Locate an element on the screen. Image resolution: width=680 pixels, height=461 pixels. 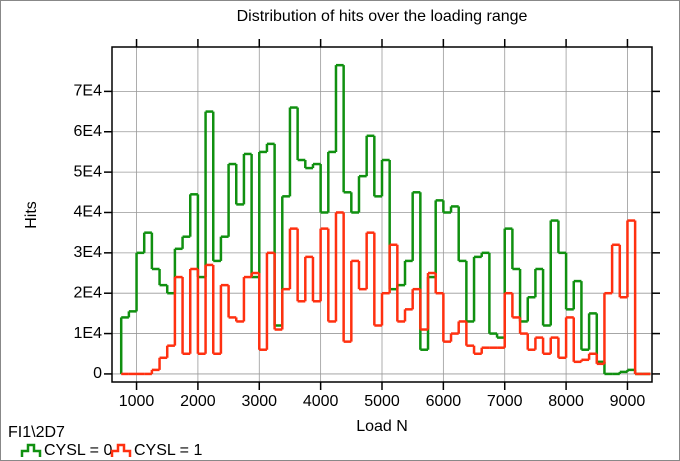
x-tick-label: 5000 is located at coordinates (382, 401).